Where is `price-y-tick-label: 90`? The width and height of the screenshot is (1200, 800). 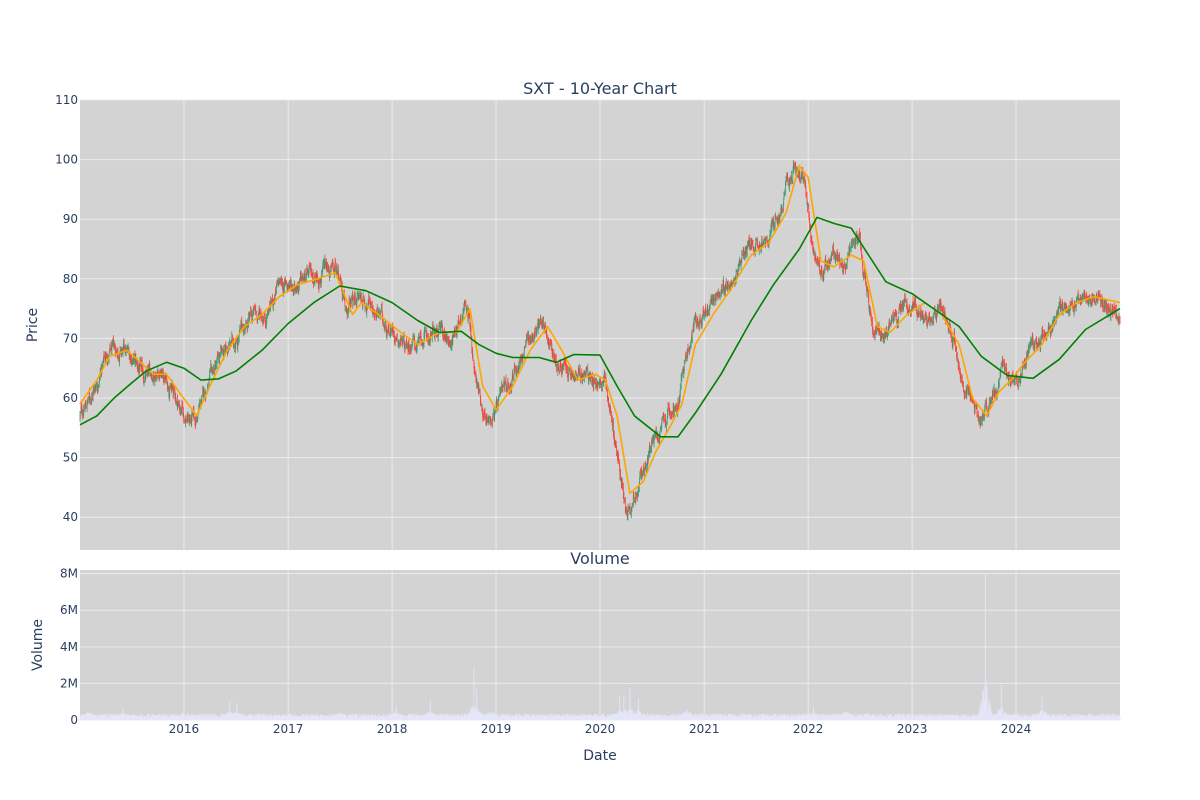
price-y-tick-label: 90 is located at coordinates (70, 219).